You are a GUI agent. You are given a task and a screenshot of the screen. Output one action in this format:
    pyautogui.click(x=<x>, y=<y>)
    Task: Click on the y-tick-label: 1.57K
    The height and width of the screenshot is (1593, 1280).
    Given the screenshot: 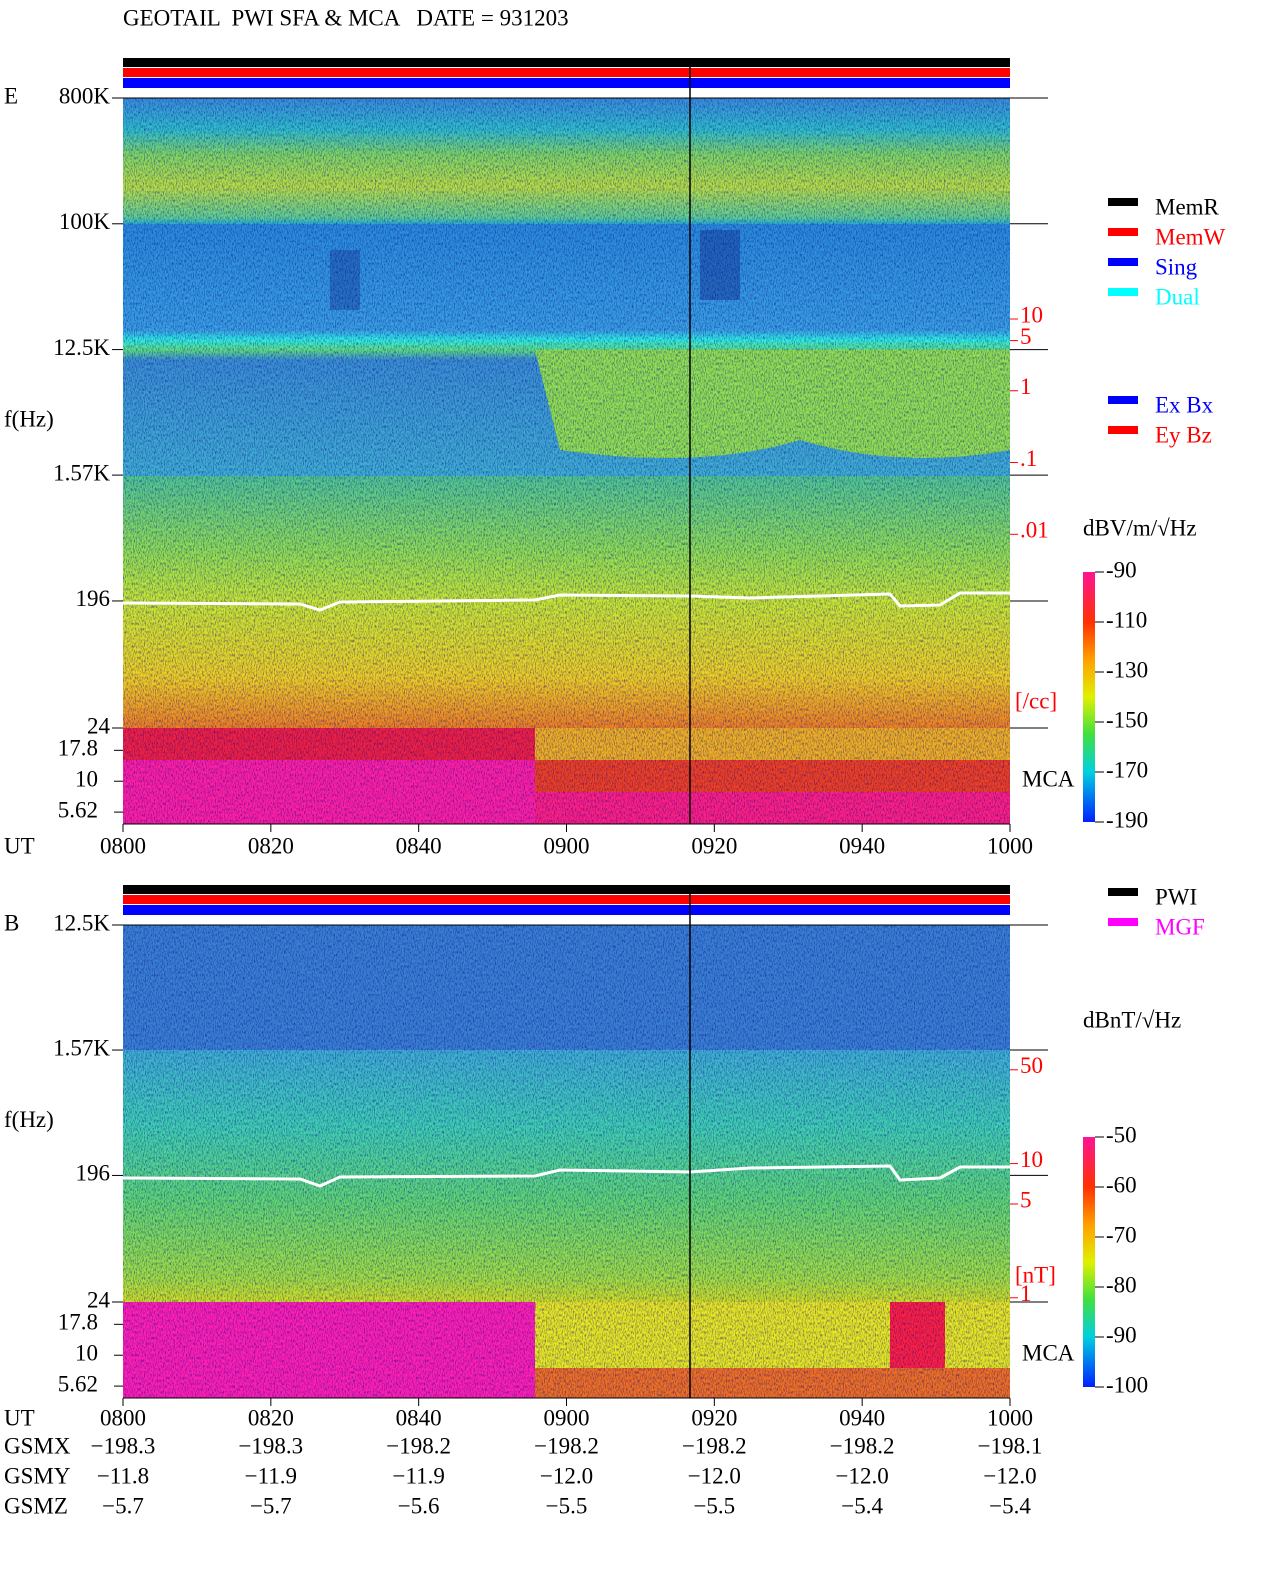 What is the action you would take?
    pyautogui.click(x=81, y=1047)
    